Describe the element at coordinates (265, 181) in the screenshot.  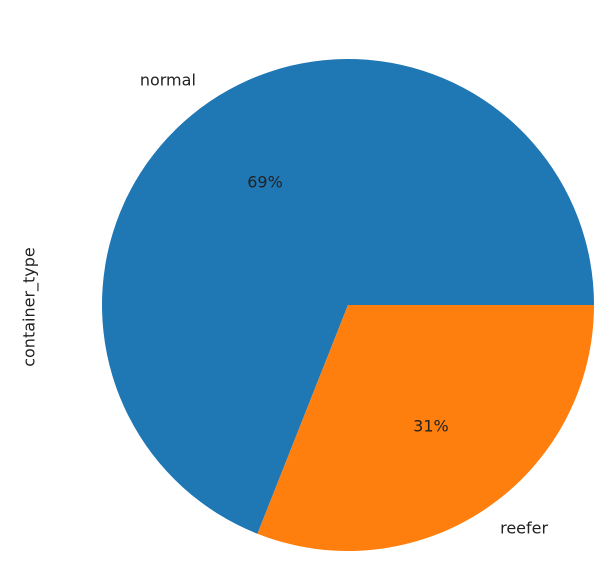
I see `slice-percent-label-normal: 69%` at that location.